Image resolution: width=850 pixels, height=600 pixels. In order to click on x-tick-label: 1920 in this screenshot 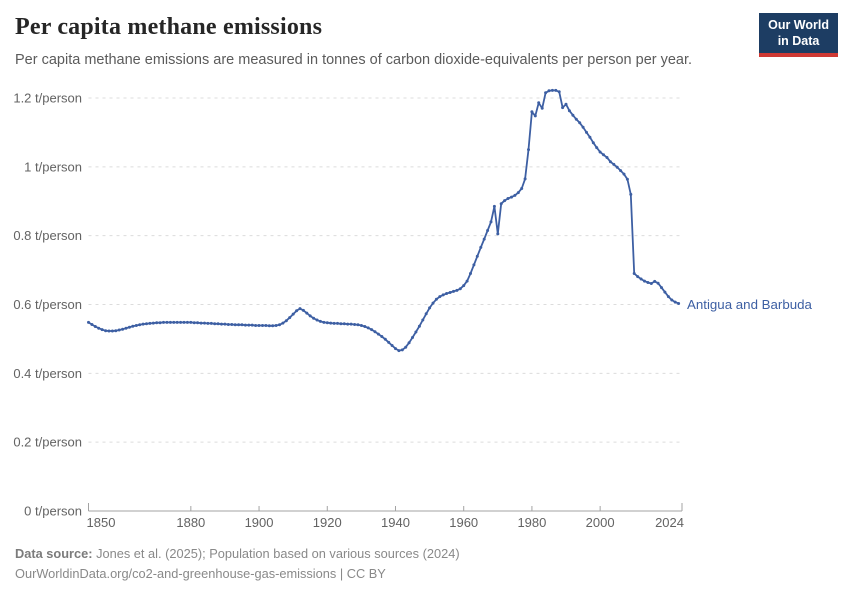, I will do `click(327, 522)`.